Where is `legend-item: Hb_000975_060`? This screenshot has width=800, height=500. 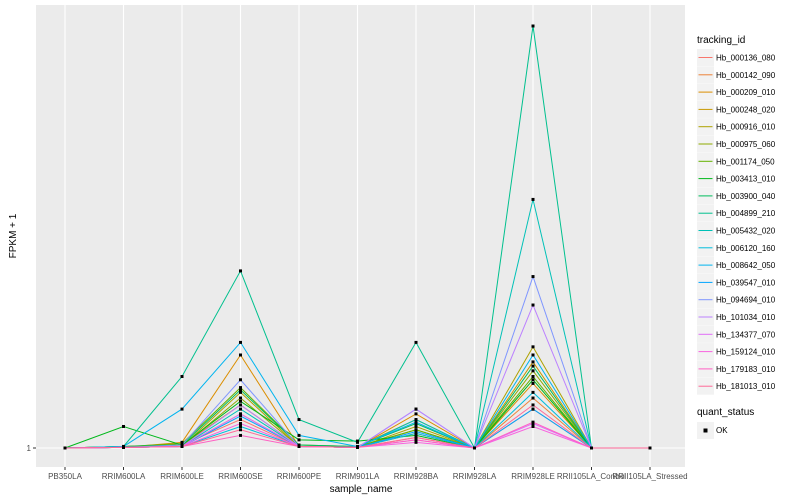 legend-item: Hb_000975_060 is located at coordinates (736, 144).